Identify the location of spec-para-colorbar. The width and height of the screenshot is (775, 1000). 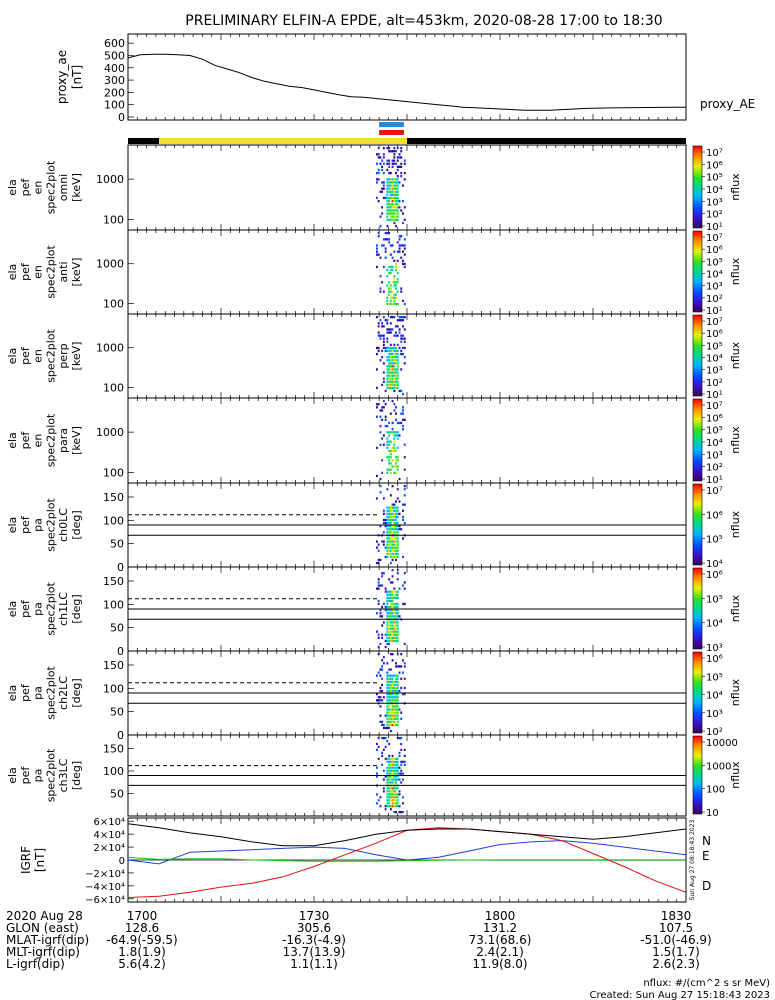
(697, 440).